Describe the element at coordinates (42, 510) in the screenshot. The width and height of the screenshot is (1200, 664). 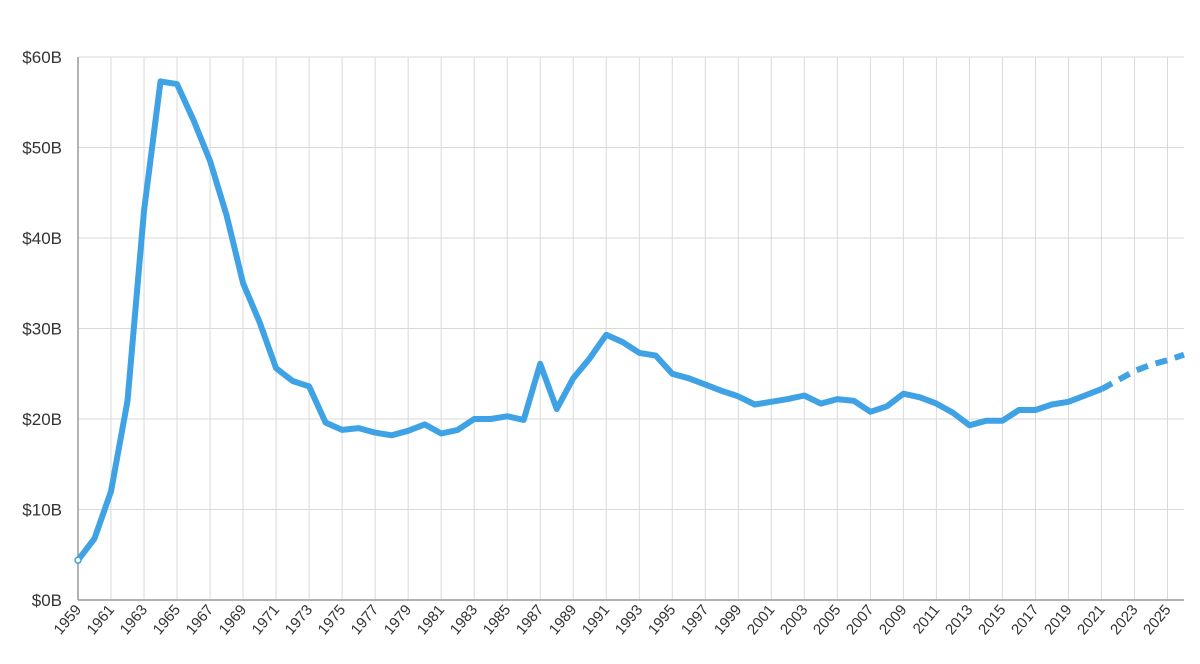
I see `y-tick-label: $10B` at that location.